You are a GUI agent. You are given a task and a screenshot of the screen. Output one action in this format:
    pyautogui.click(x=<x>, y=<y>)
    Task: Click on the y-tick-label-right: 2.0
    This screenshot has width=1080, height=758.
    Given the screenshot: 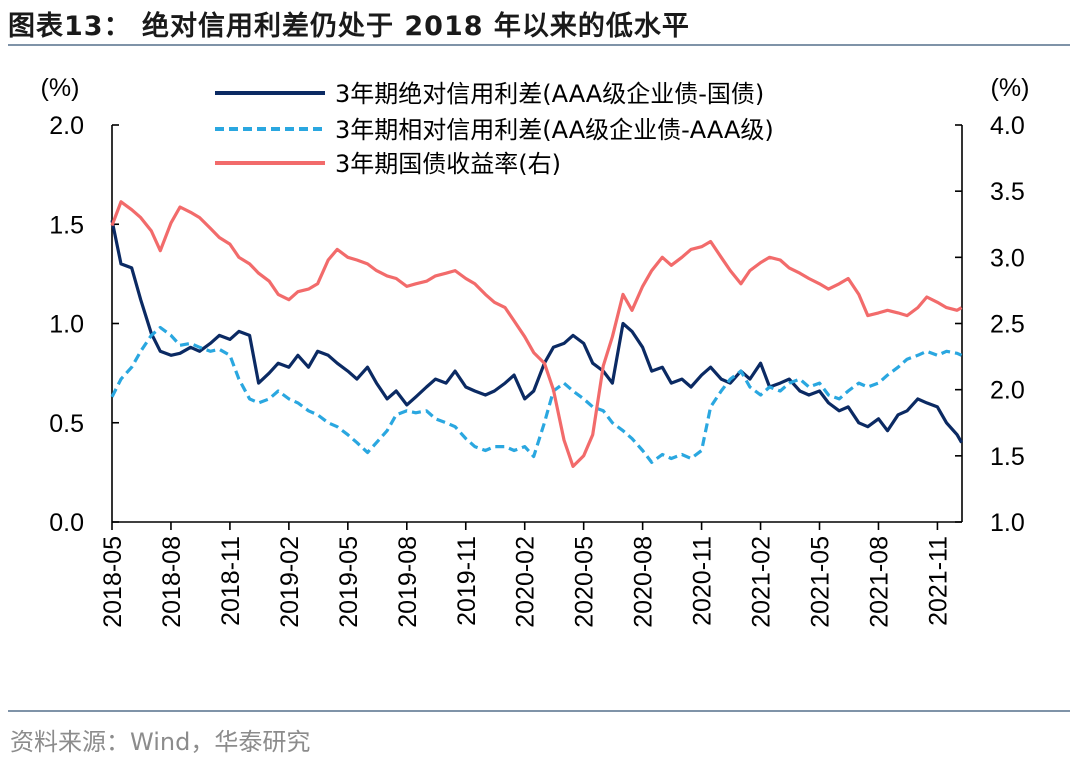 What is the action you would take?
    pyautogui.click(x=1007, y=391)
    